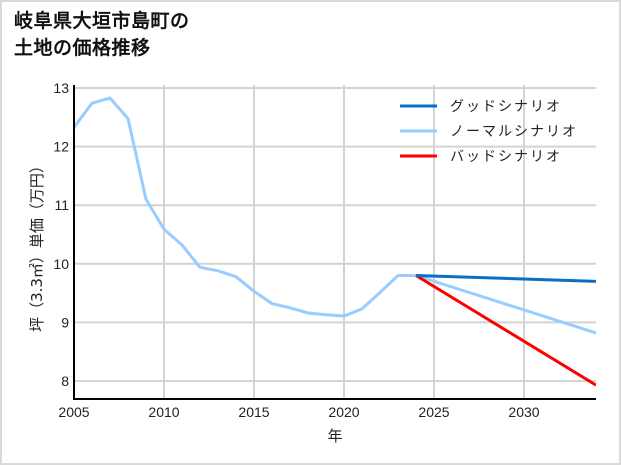 The image size is (621, 465). What do you see at coordinates (343, 412) in the screenshot?
I see `x-tick-label: 2020` at bounding box center [343, 412].